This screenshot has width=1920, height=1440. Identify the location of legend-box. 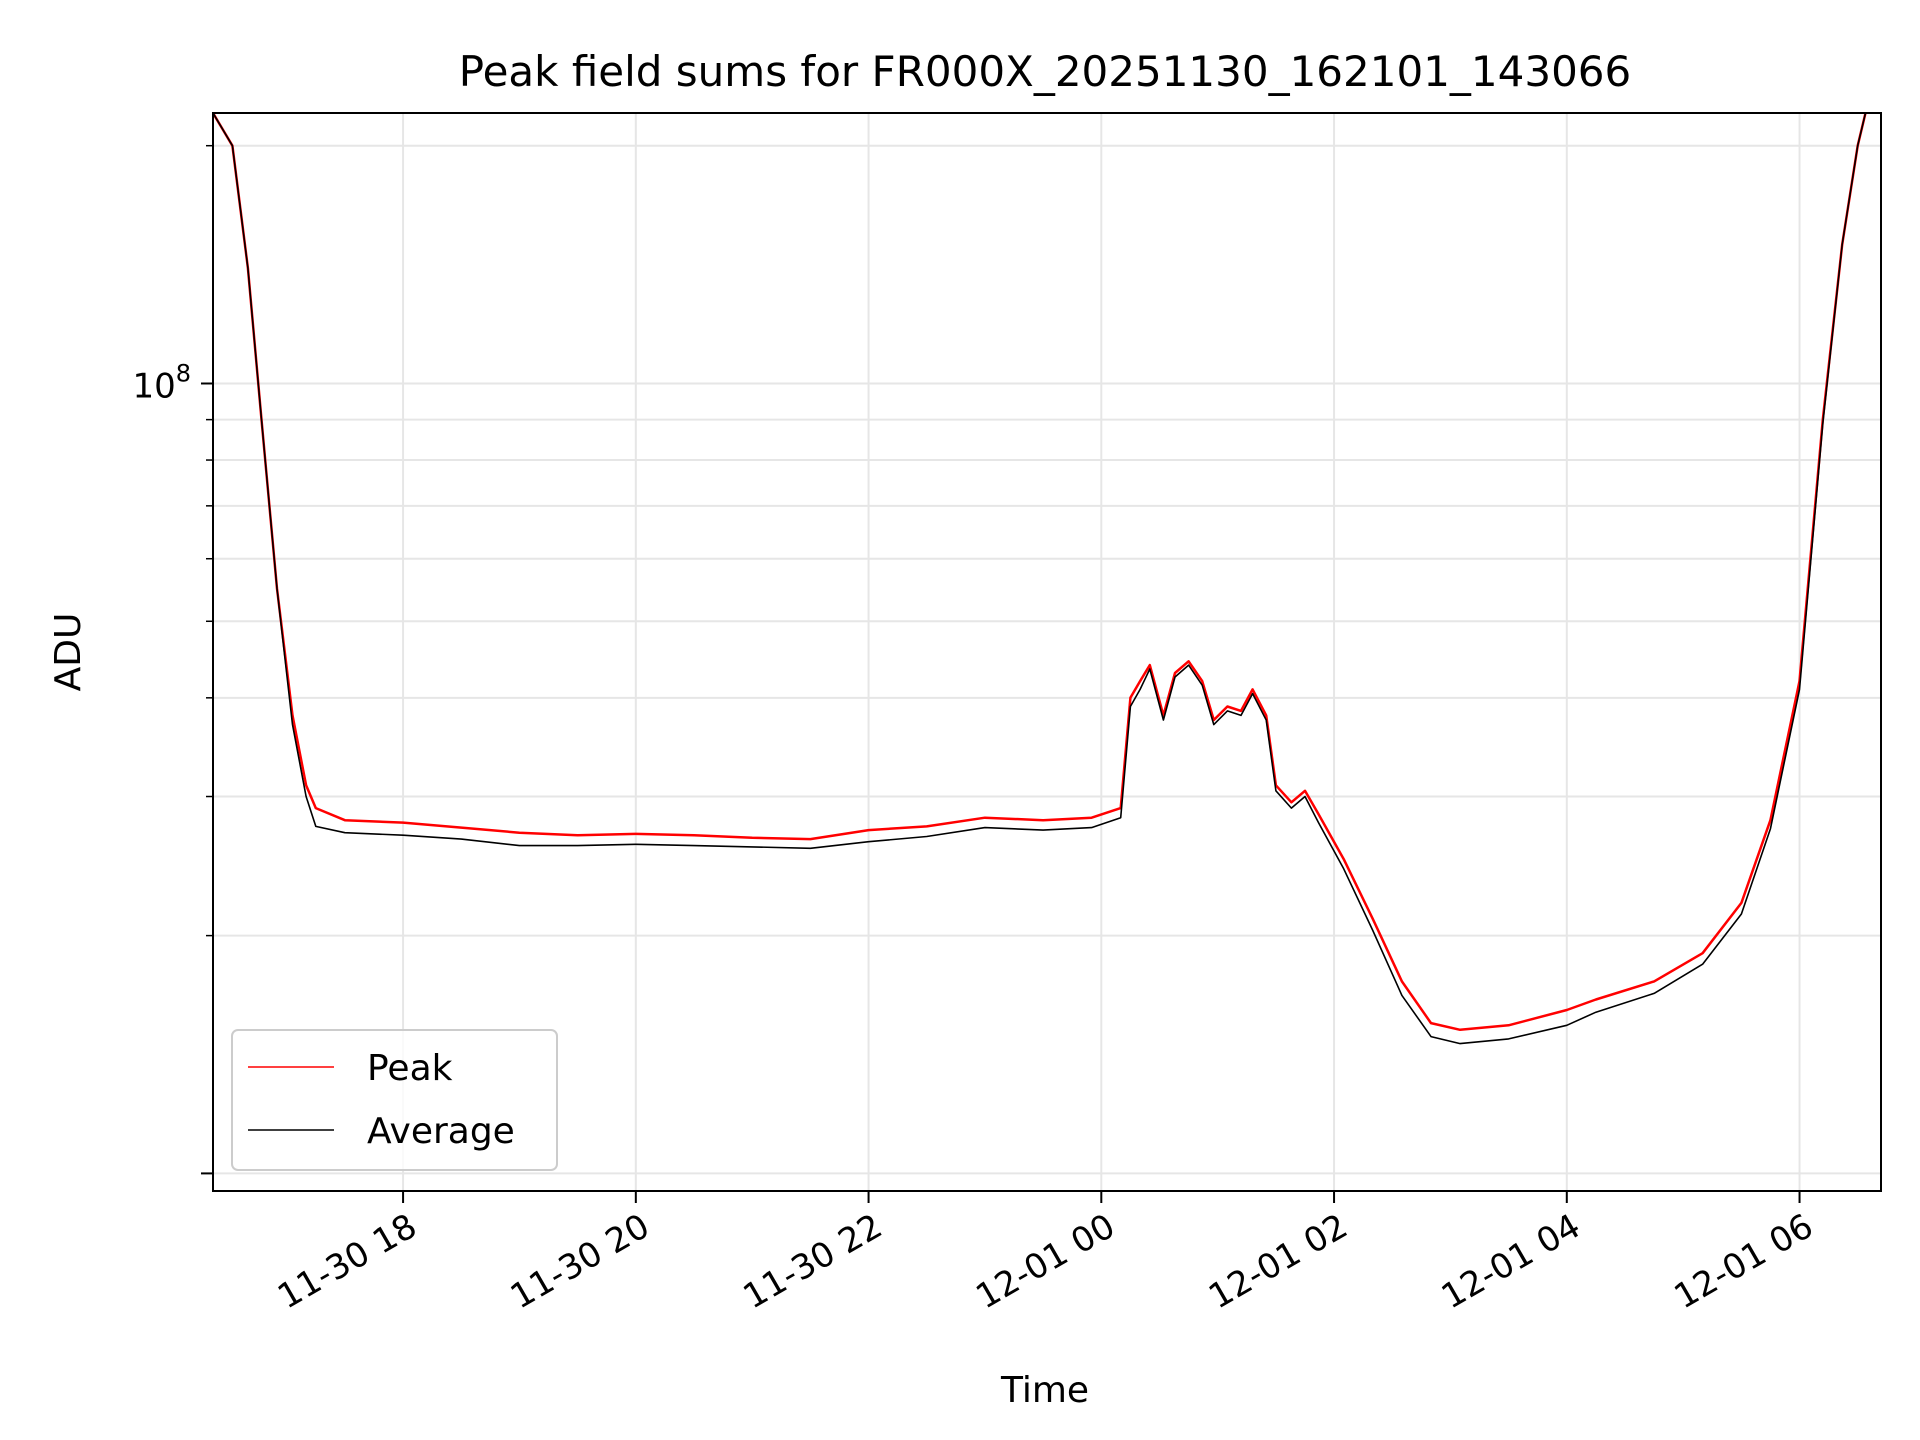
(394, 1100).